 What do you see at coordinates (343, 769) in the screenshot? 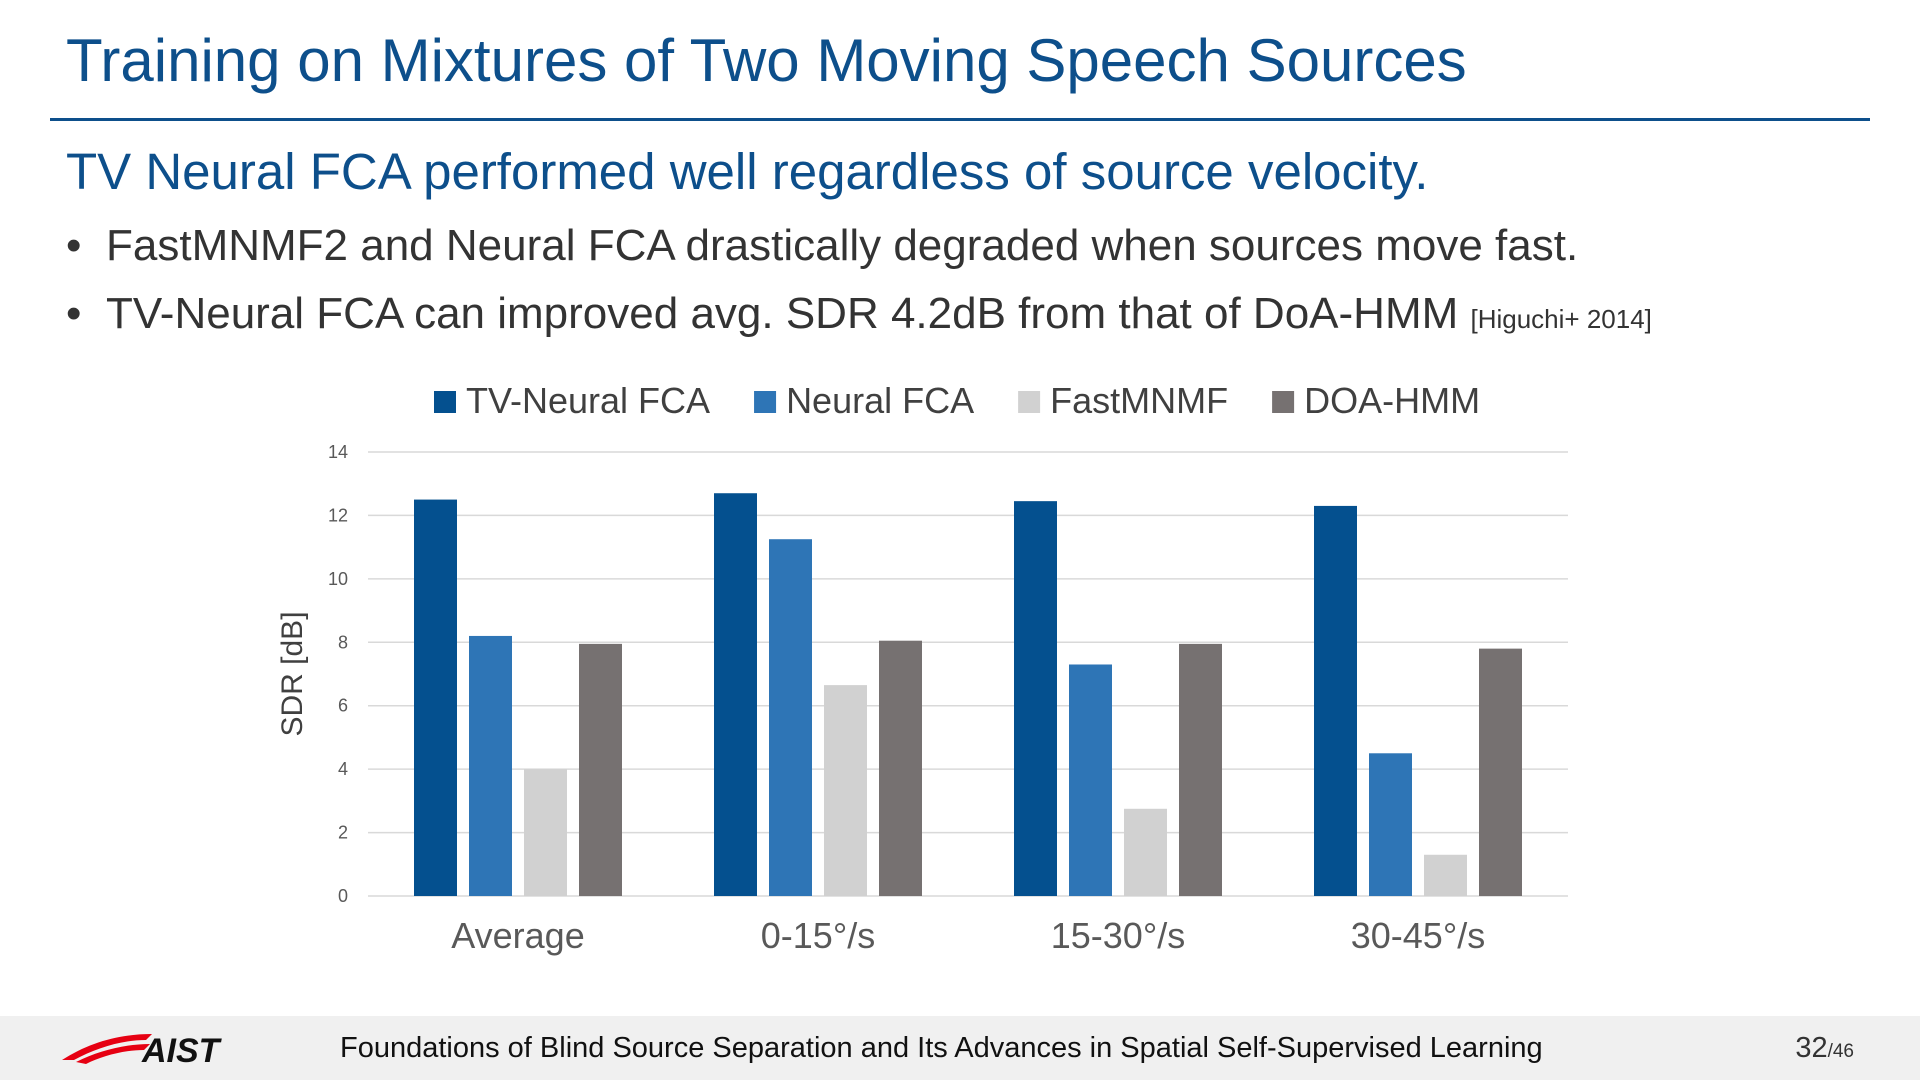
I see `y-tick-label: 4` at bounding box center [343, 769].